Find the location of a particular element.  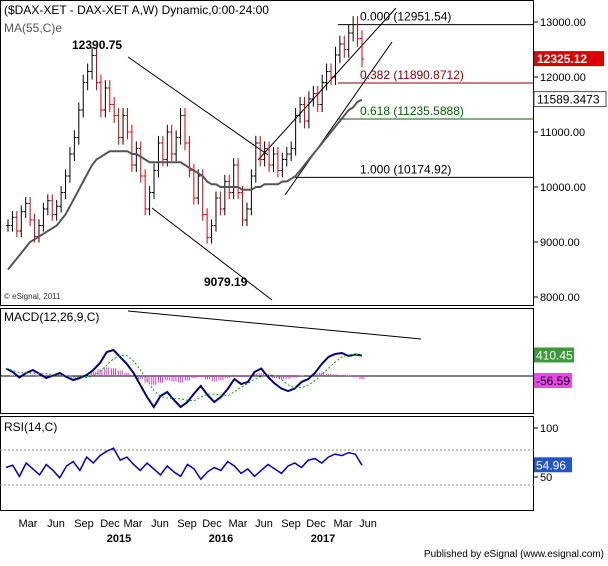

current-price-box is located at coordinates (569, 59).